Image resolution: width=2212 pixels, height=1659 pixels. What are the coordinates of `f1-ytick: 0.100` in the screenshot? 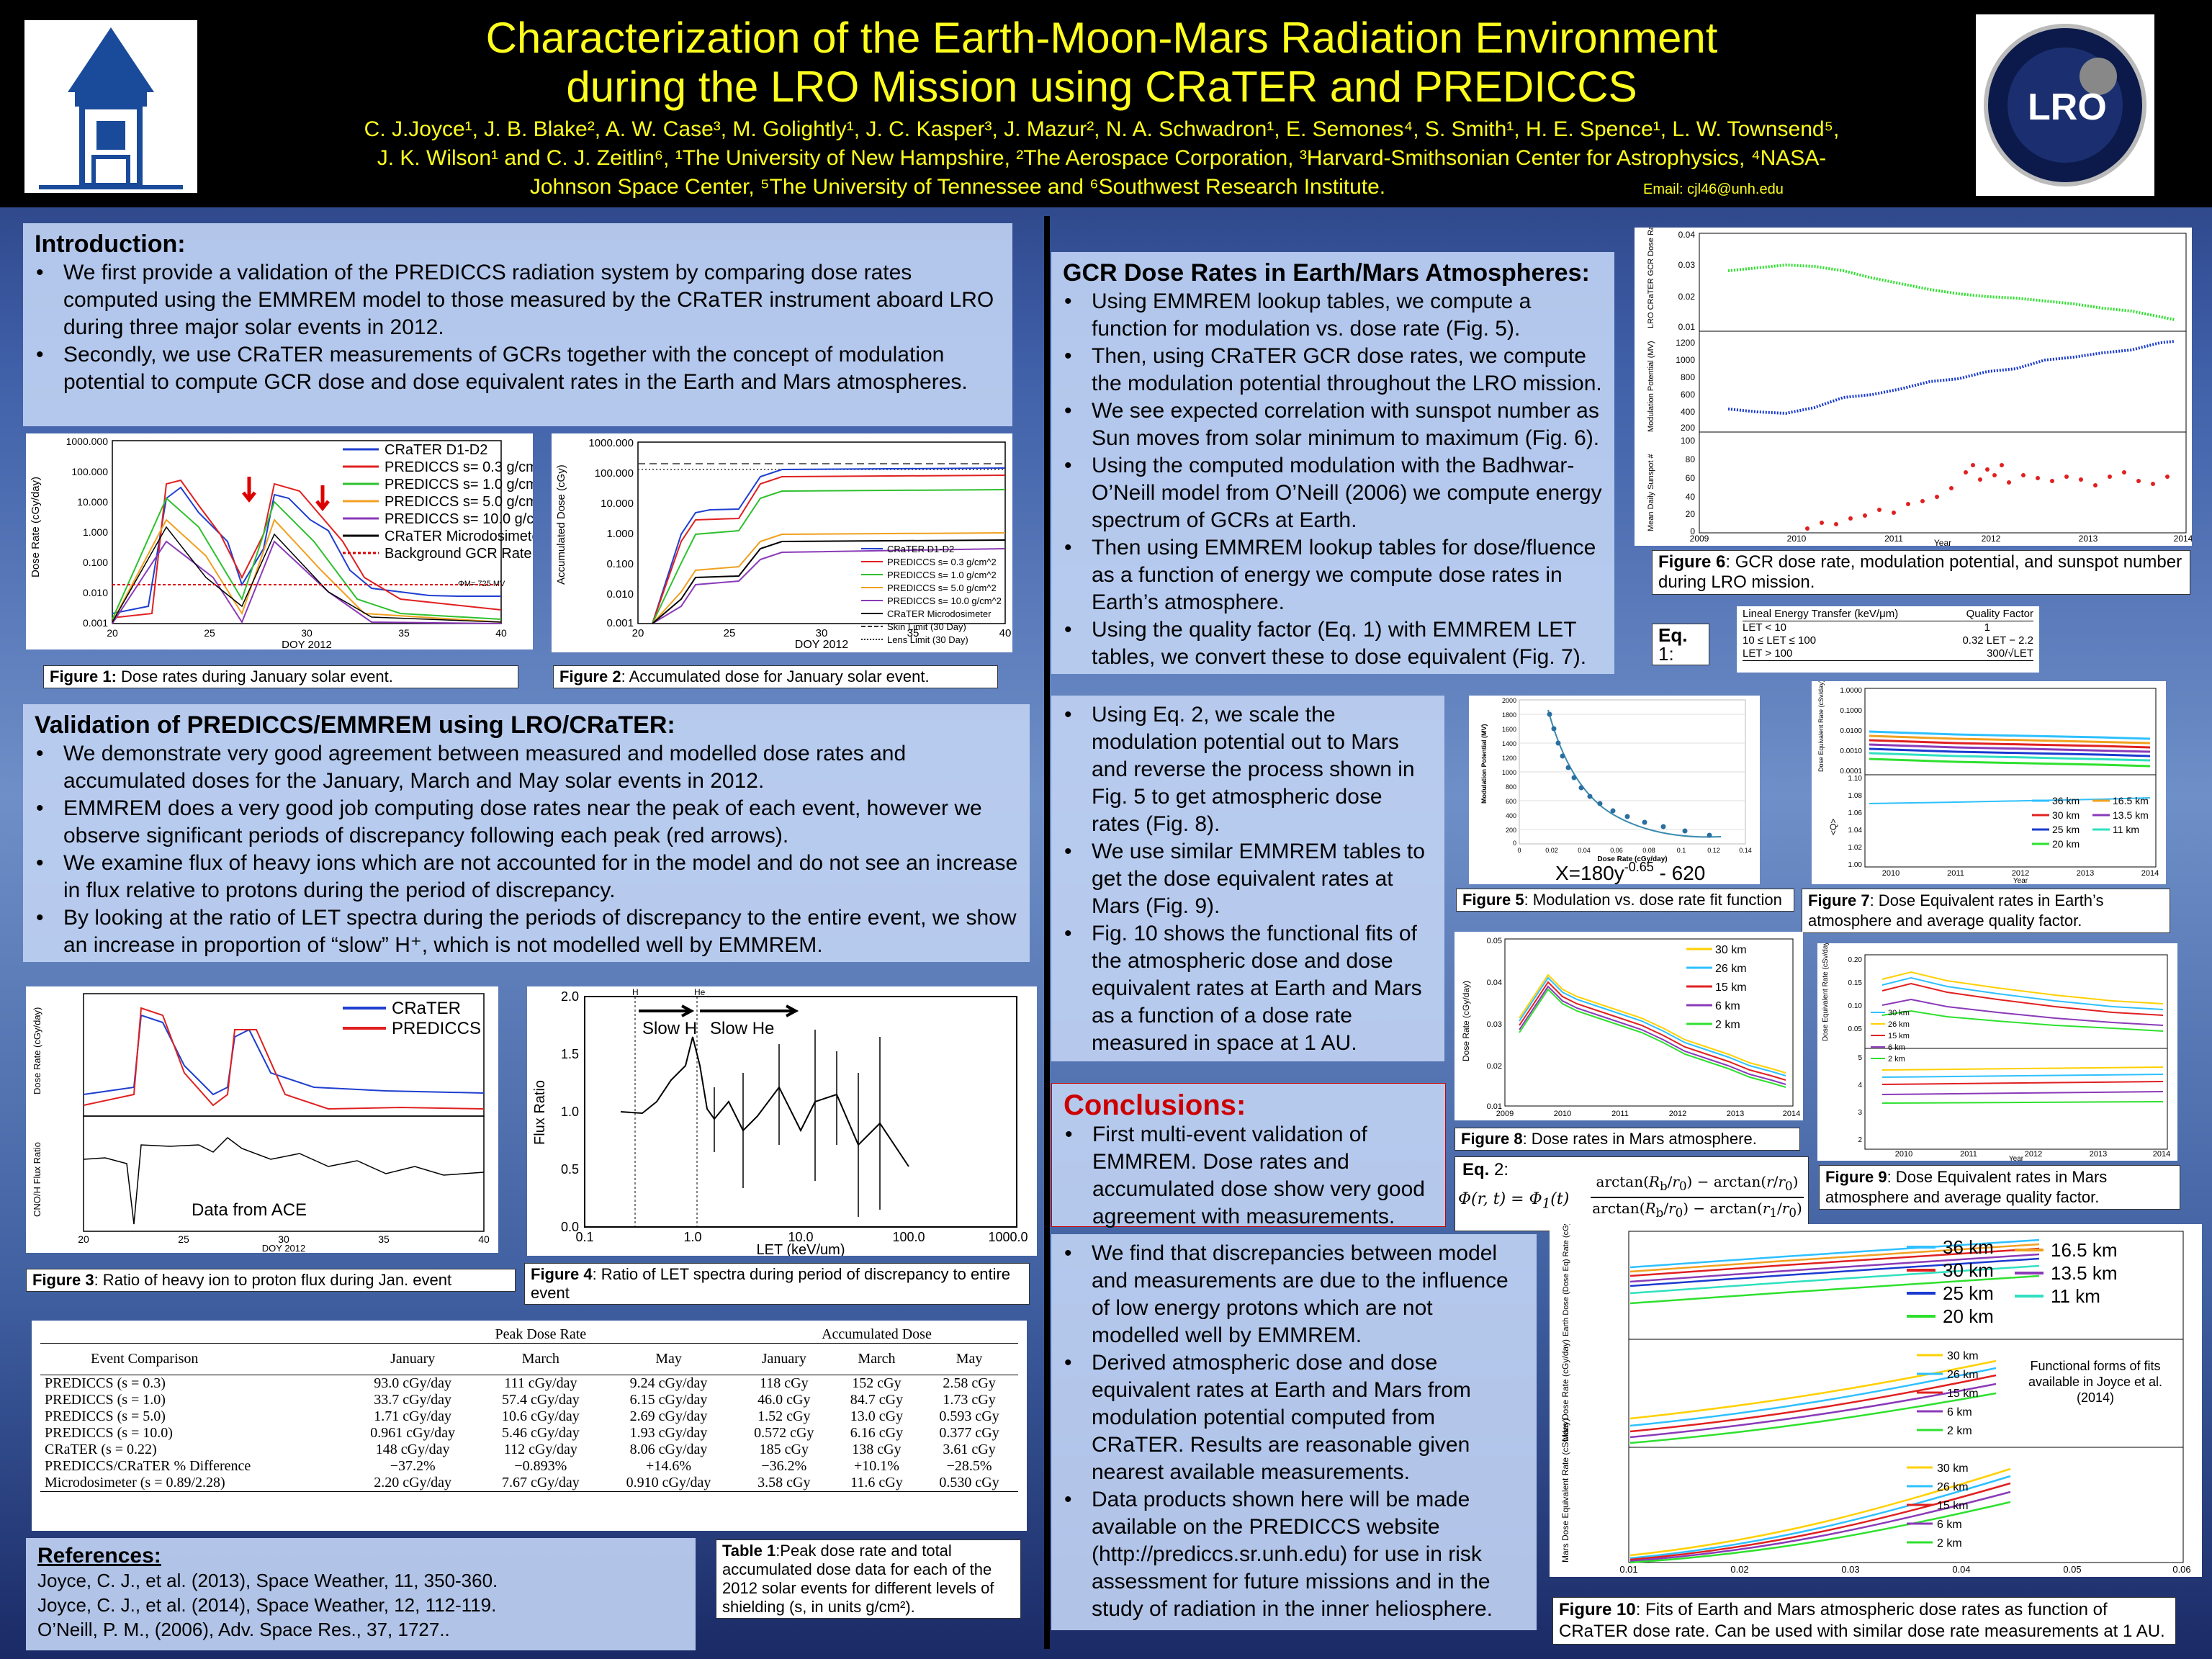 It's located at (95, 562).